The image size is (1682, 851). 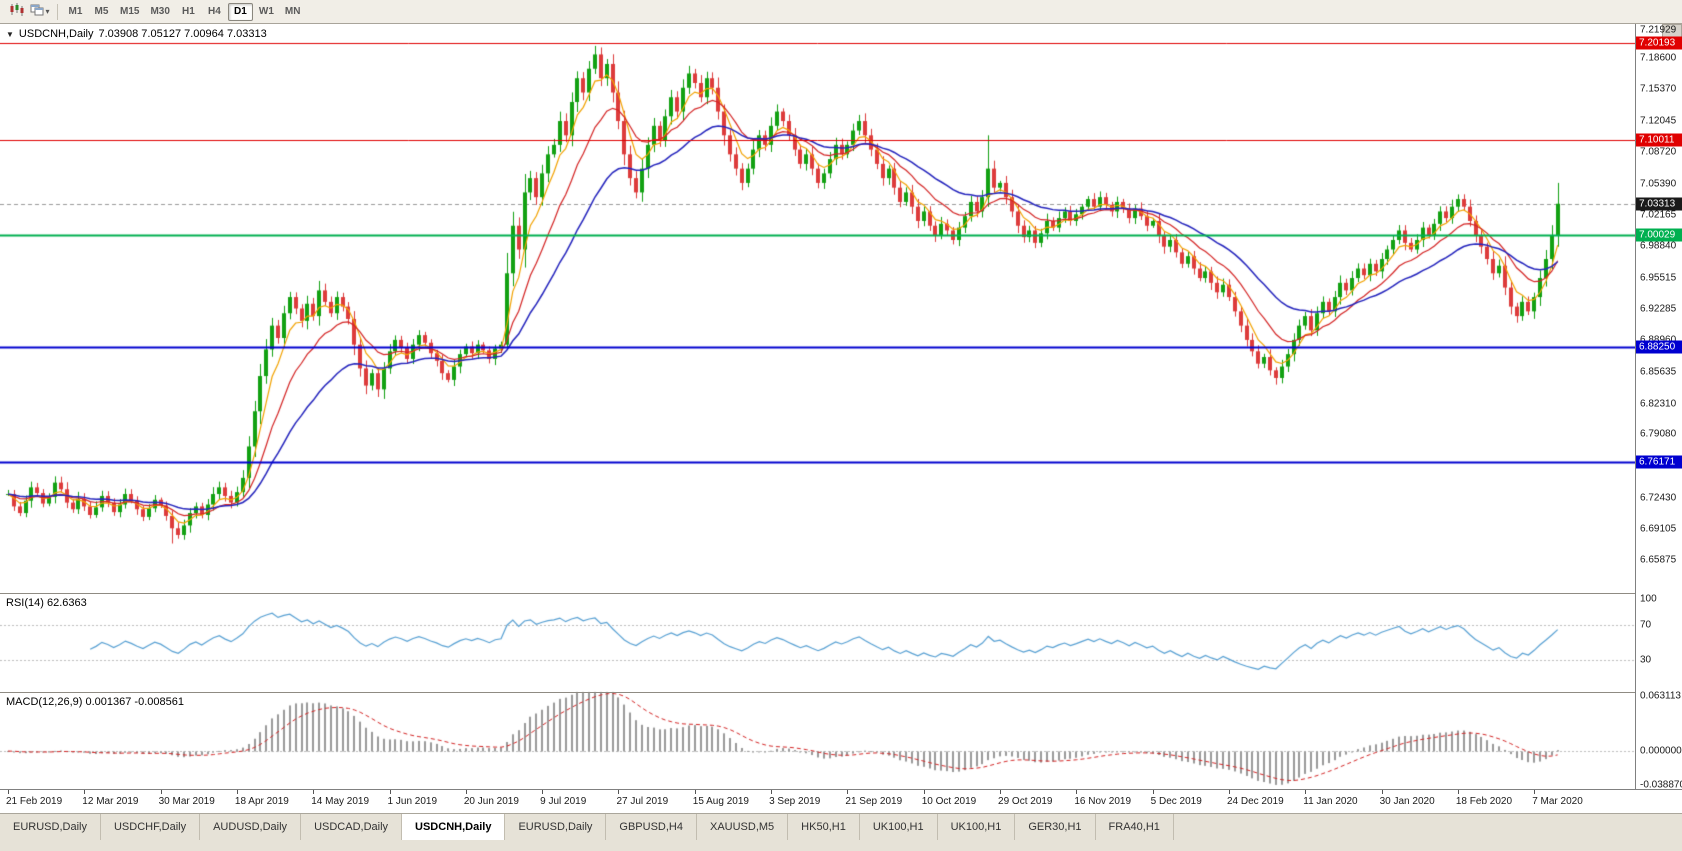 I want to click on price-tick: 6.65875, so click(x=1658, y=560).